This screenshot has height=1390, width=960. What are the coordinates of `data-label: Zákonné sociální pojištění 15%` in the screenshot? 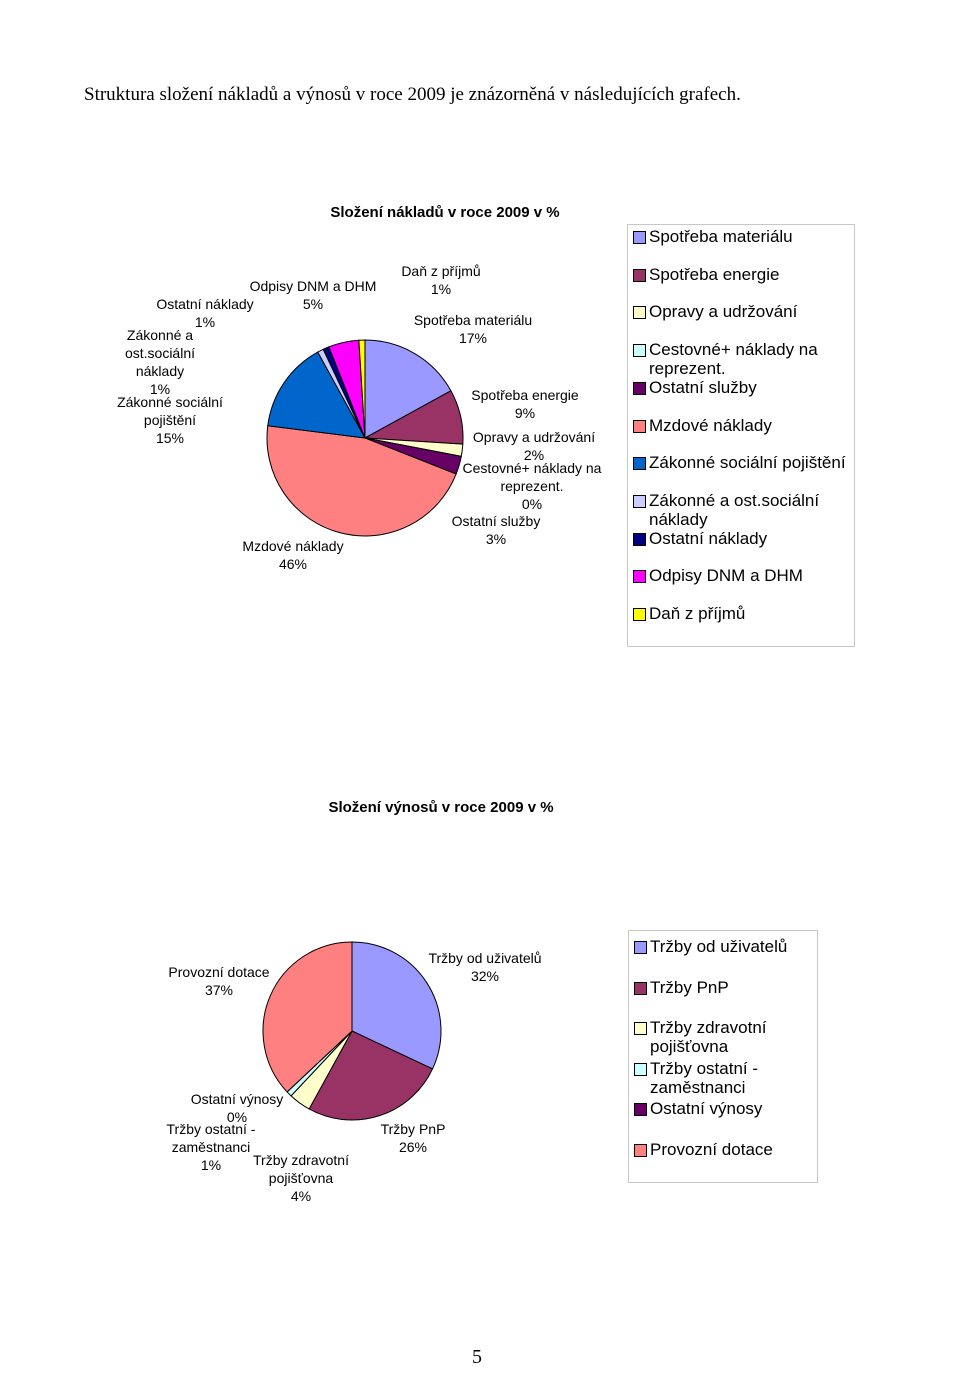 It's located at (170, 420).